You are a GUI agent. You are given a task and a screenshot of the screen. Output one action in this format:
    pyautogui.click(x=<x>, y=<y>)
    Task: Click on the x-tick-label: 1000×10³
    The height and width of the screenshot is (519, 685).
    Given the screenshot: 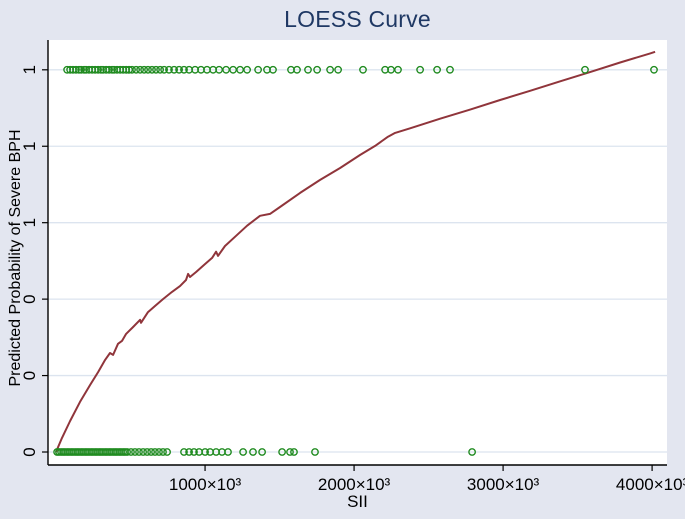 What is the action you would take?
    pyautogui.click(x=205, y=484)
    